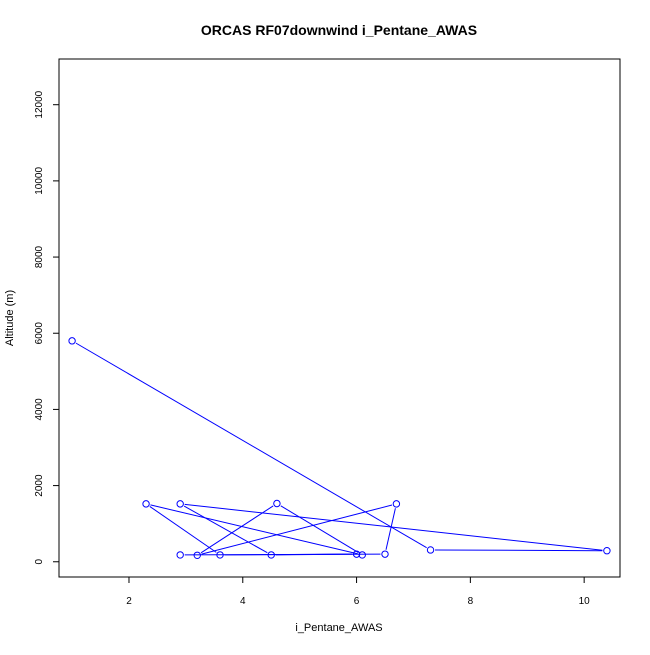 Image resolution: width=650 pixels, height=655 pixels. What do you see at coordinates (129, 601) in the screenshot?
I see `x-tick-label: 2` at bounding box center [129, 601].